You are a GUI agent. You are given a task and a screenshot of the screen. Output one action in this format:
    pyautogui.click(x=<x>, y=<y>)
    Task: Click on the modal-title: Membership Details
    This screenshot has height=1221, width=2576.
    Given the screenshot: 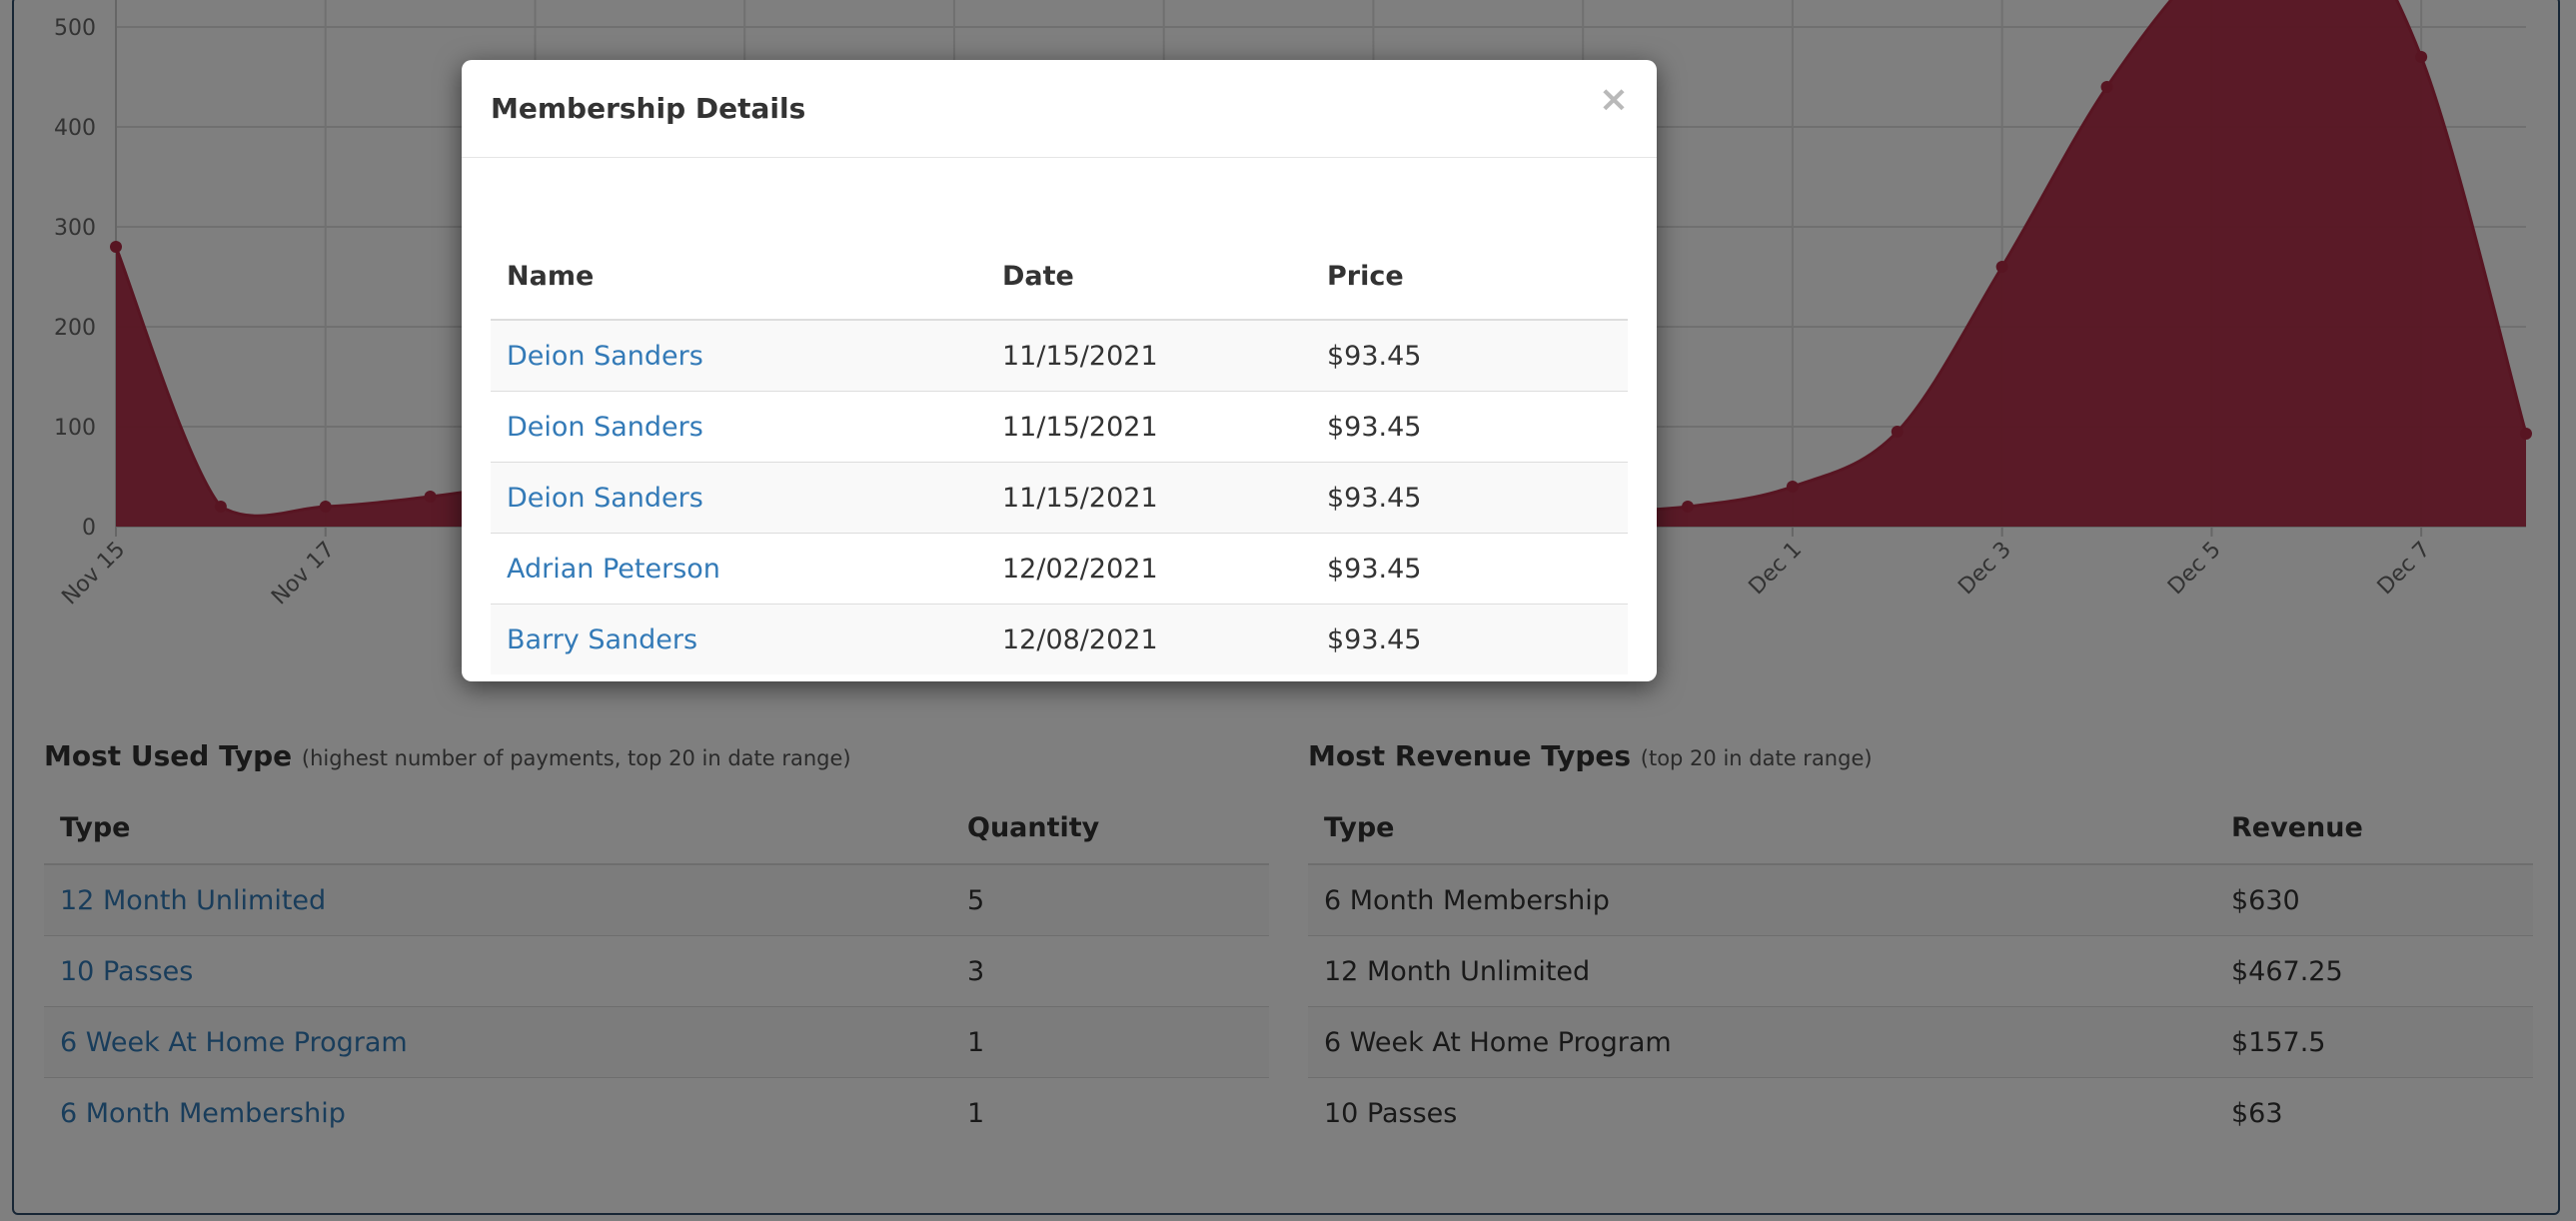 What is the action you would take?
    pyautogui.click(x=648, y=108)
    